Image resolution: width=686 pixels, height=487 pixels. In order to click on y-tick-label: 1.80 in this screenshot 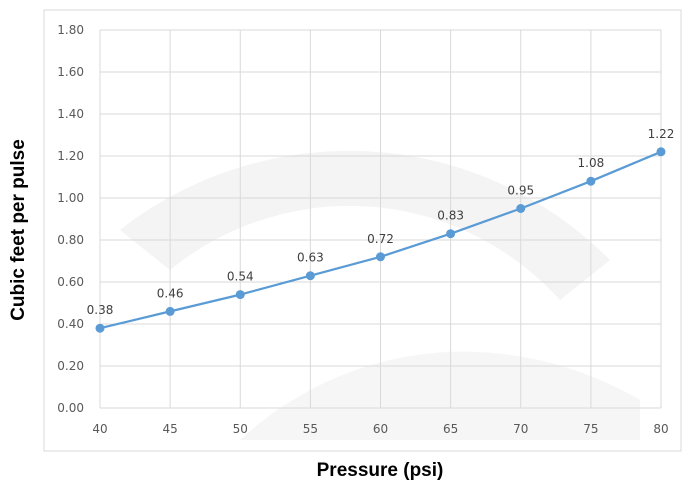, I will do `click(70, 30)`.